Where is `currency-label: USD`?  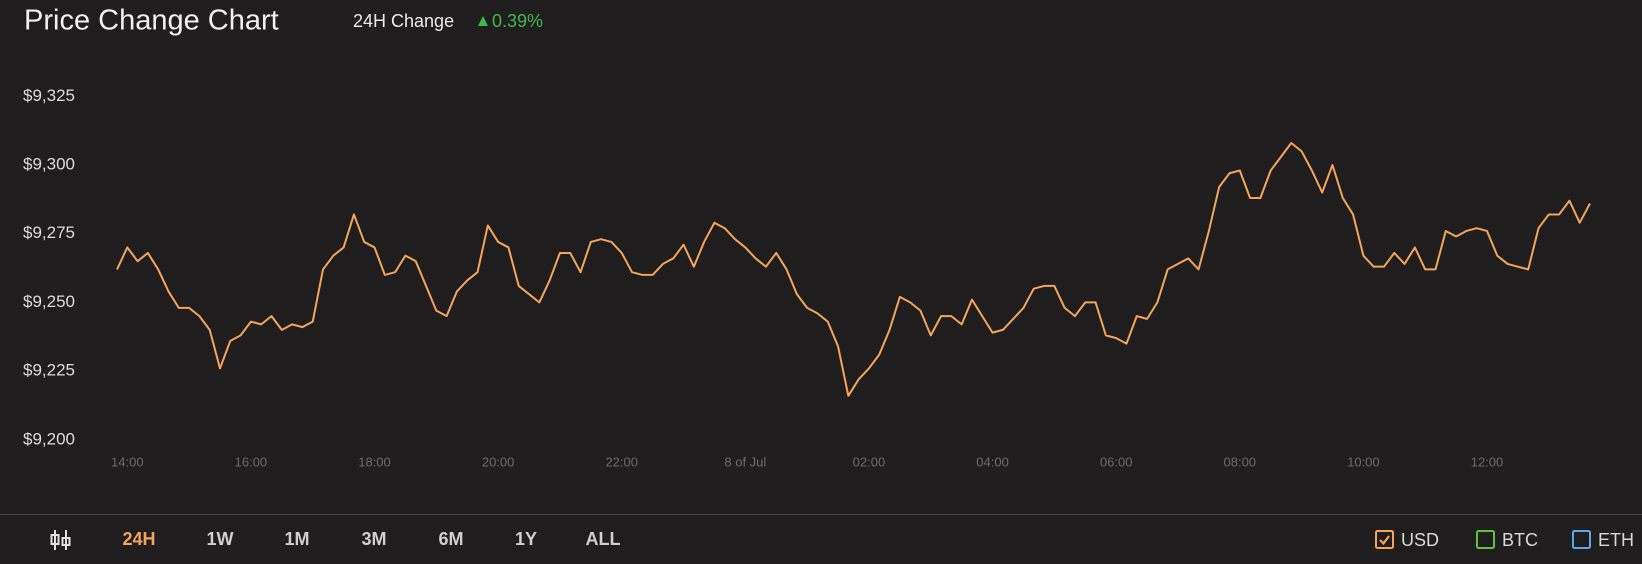 currency-label: USD is located at coordinates (1420, 540).